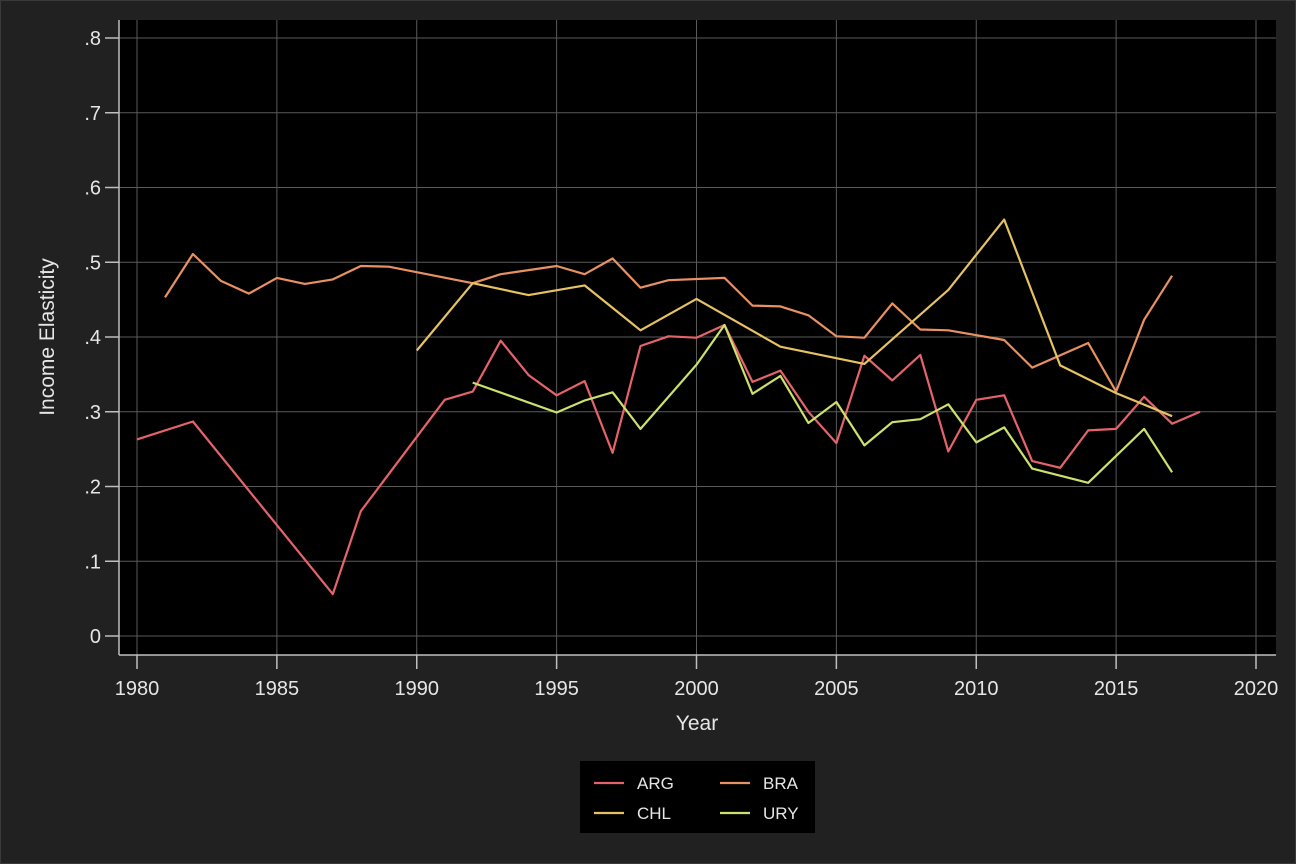 The image size is (1296, 864). I want to click on legend-label-bra: BRA, so click(781, 783).